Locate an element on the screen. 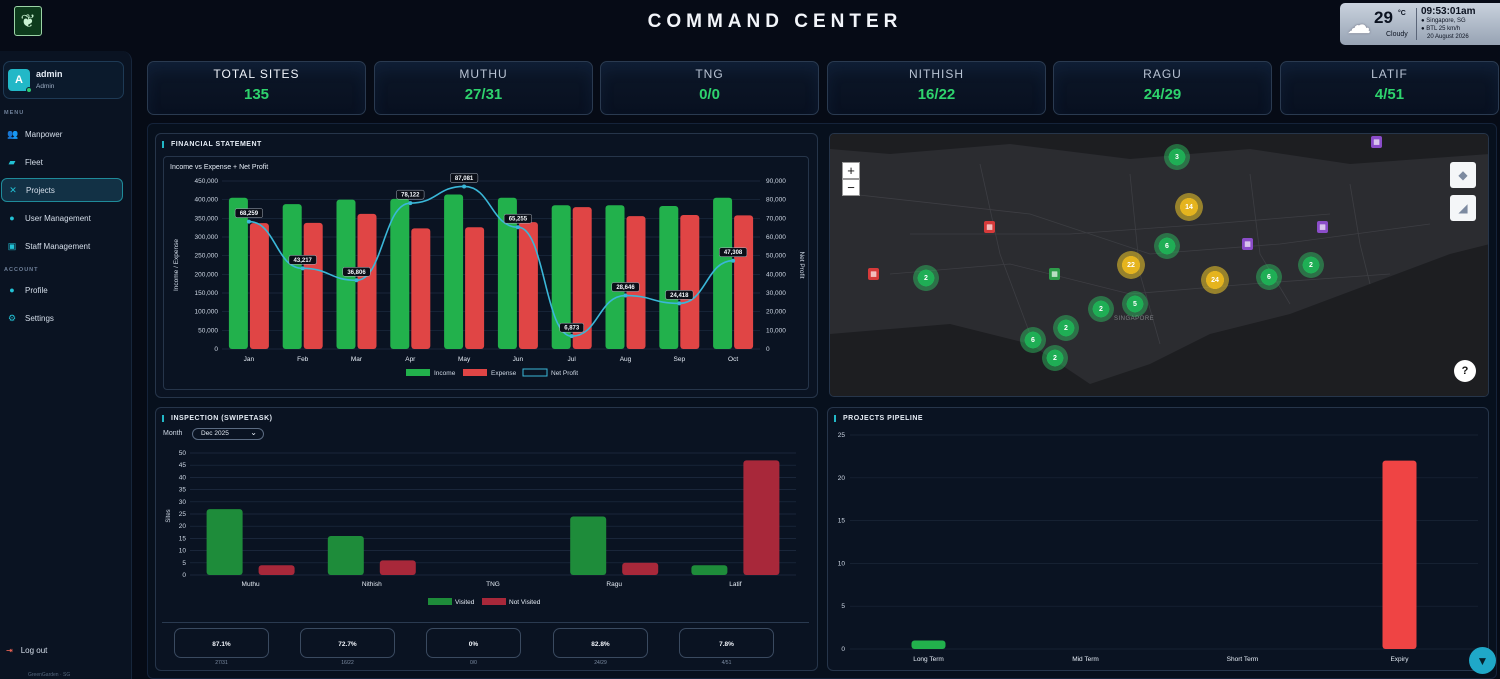 The width and height of the screenshot is (1500, 679). weather-wind: ● BTL 25 km/h is located at coordinates (1441, 29).